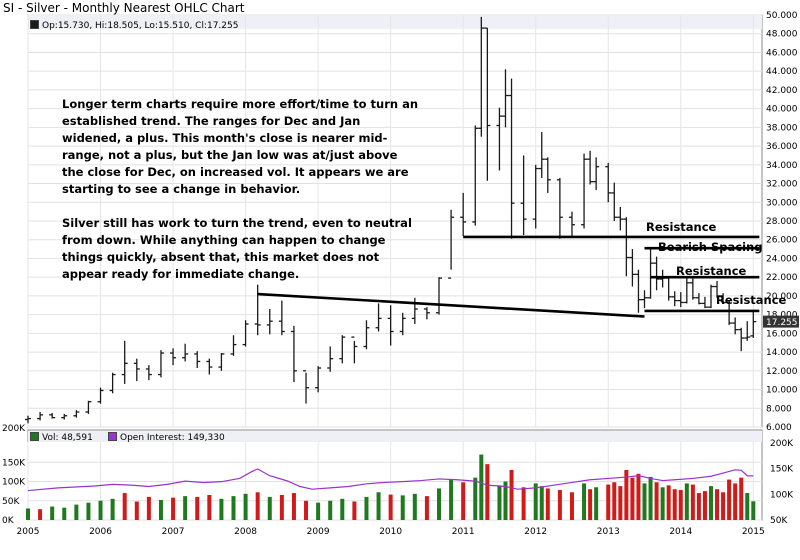  What do you see at coordinates (711, 271) in the screenshot?
I see `resistance-label-2: Resistance` at bounding box center [711, 271].